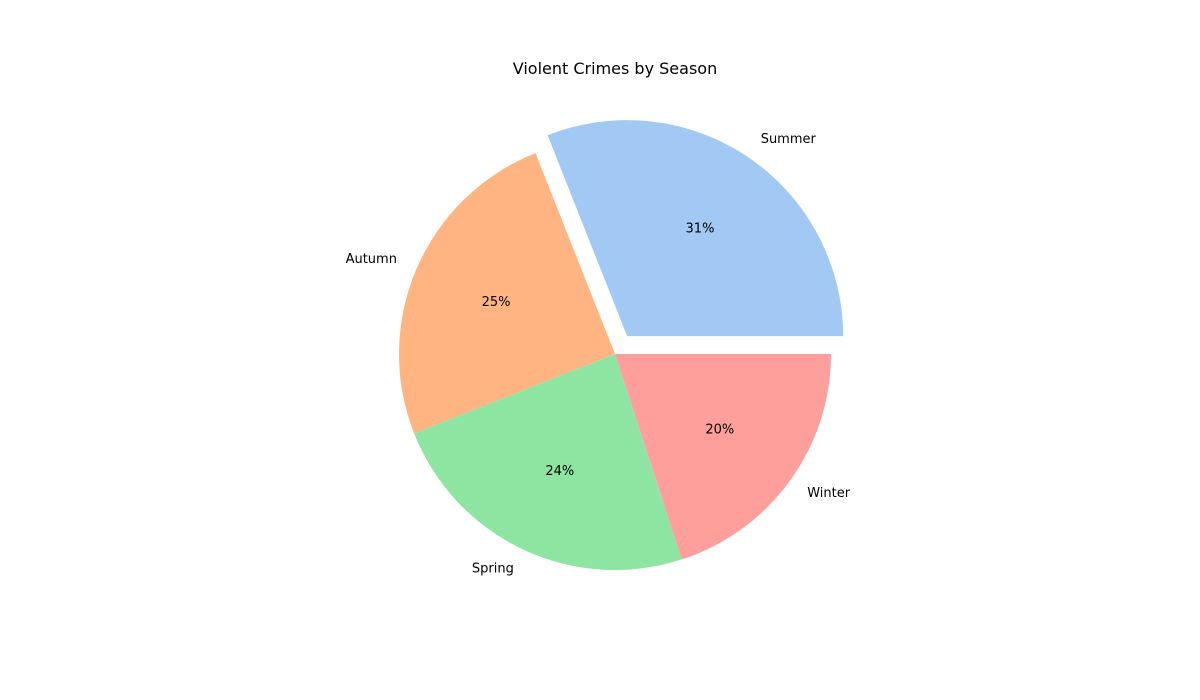 Image resolution: width=1200 pixels, height=700 pixels. What do you see at coordinates (615, 68) in the screenshot?
I see `chart-title: Violent Crimes by Season` at bounding box center [615, 68].